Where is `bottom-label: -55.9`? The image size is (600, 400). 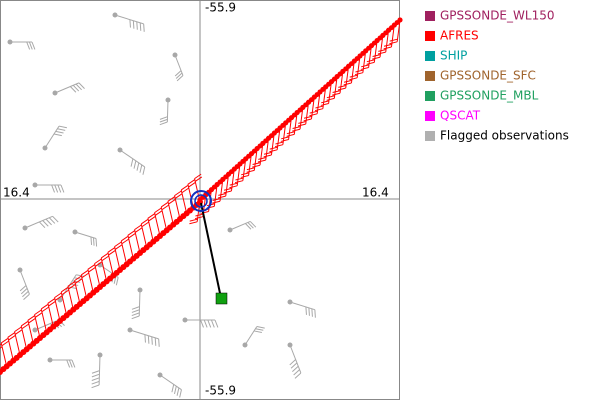
bottom-label: -55.9 is located at coordinates (220, 391).